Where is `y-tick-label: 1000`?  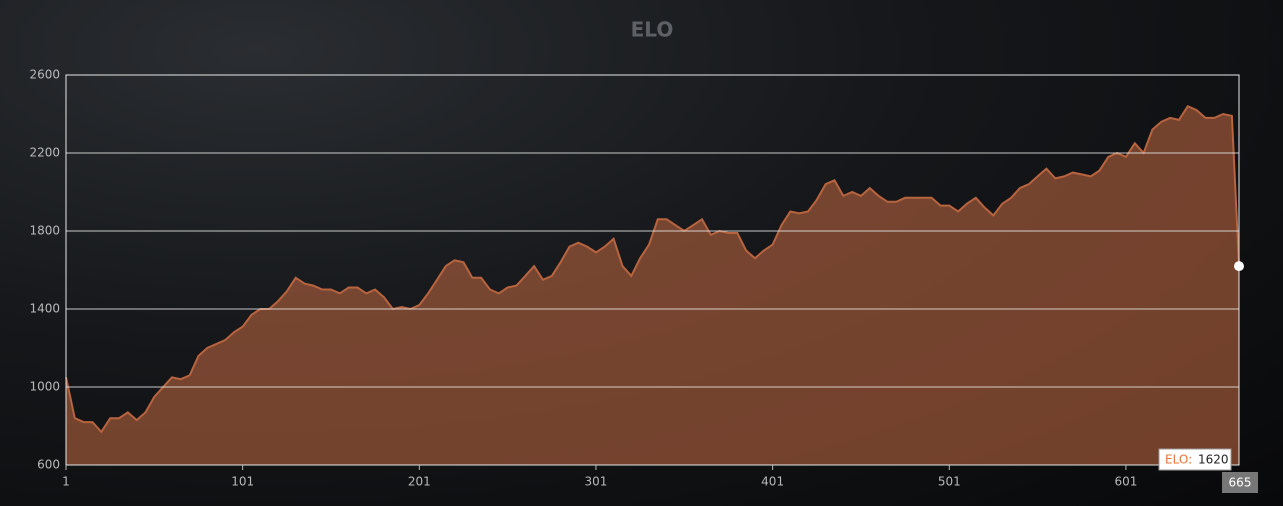
y-tick-label: 1000 is located at coordinates (44, 387).